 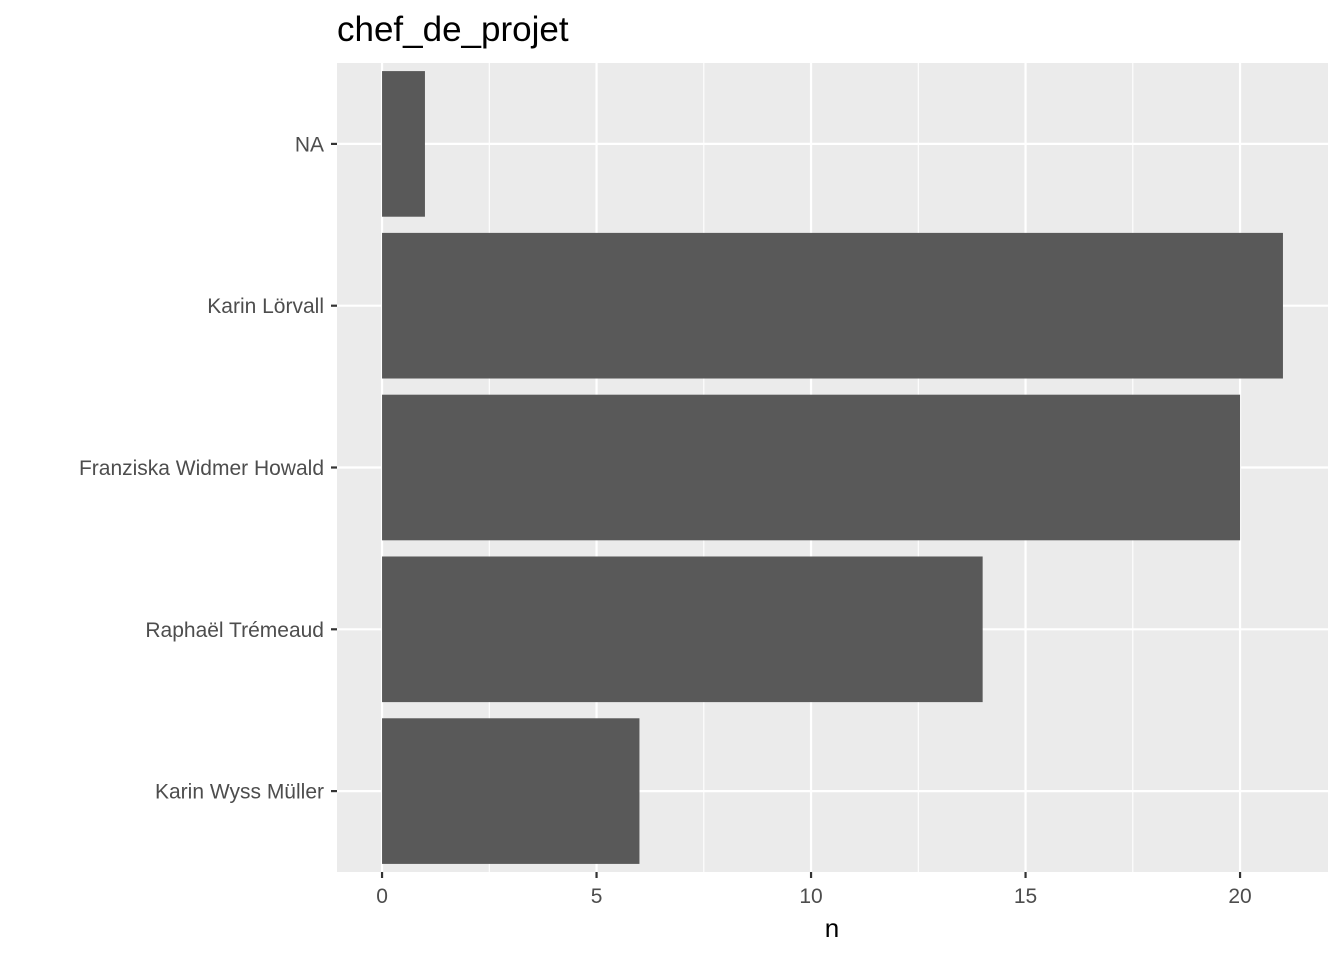 I want to click on x-tick-label: 5, so click(x=597, y=896).